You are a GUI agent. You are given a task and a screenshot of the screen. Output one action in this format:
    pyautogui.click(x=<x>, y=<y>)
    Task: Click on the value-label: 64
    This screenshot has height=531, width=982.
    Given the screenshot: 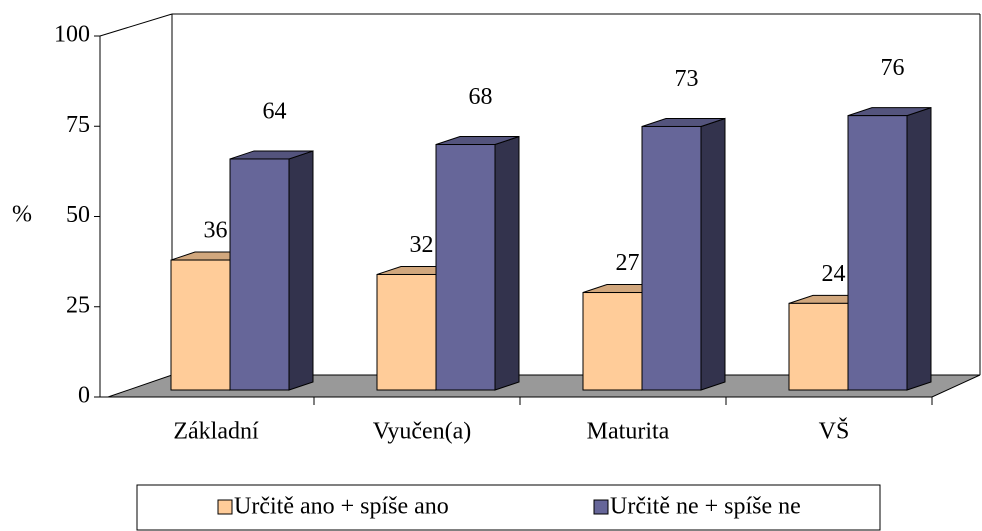 What is the action you would take?
    pyautogui.click(x=275, y=111)
    